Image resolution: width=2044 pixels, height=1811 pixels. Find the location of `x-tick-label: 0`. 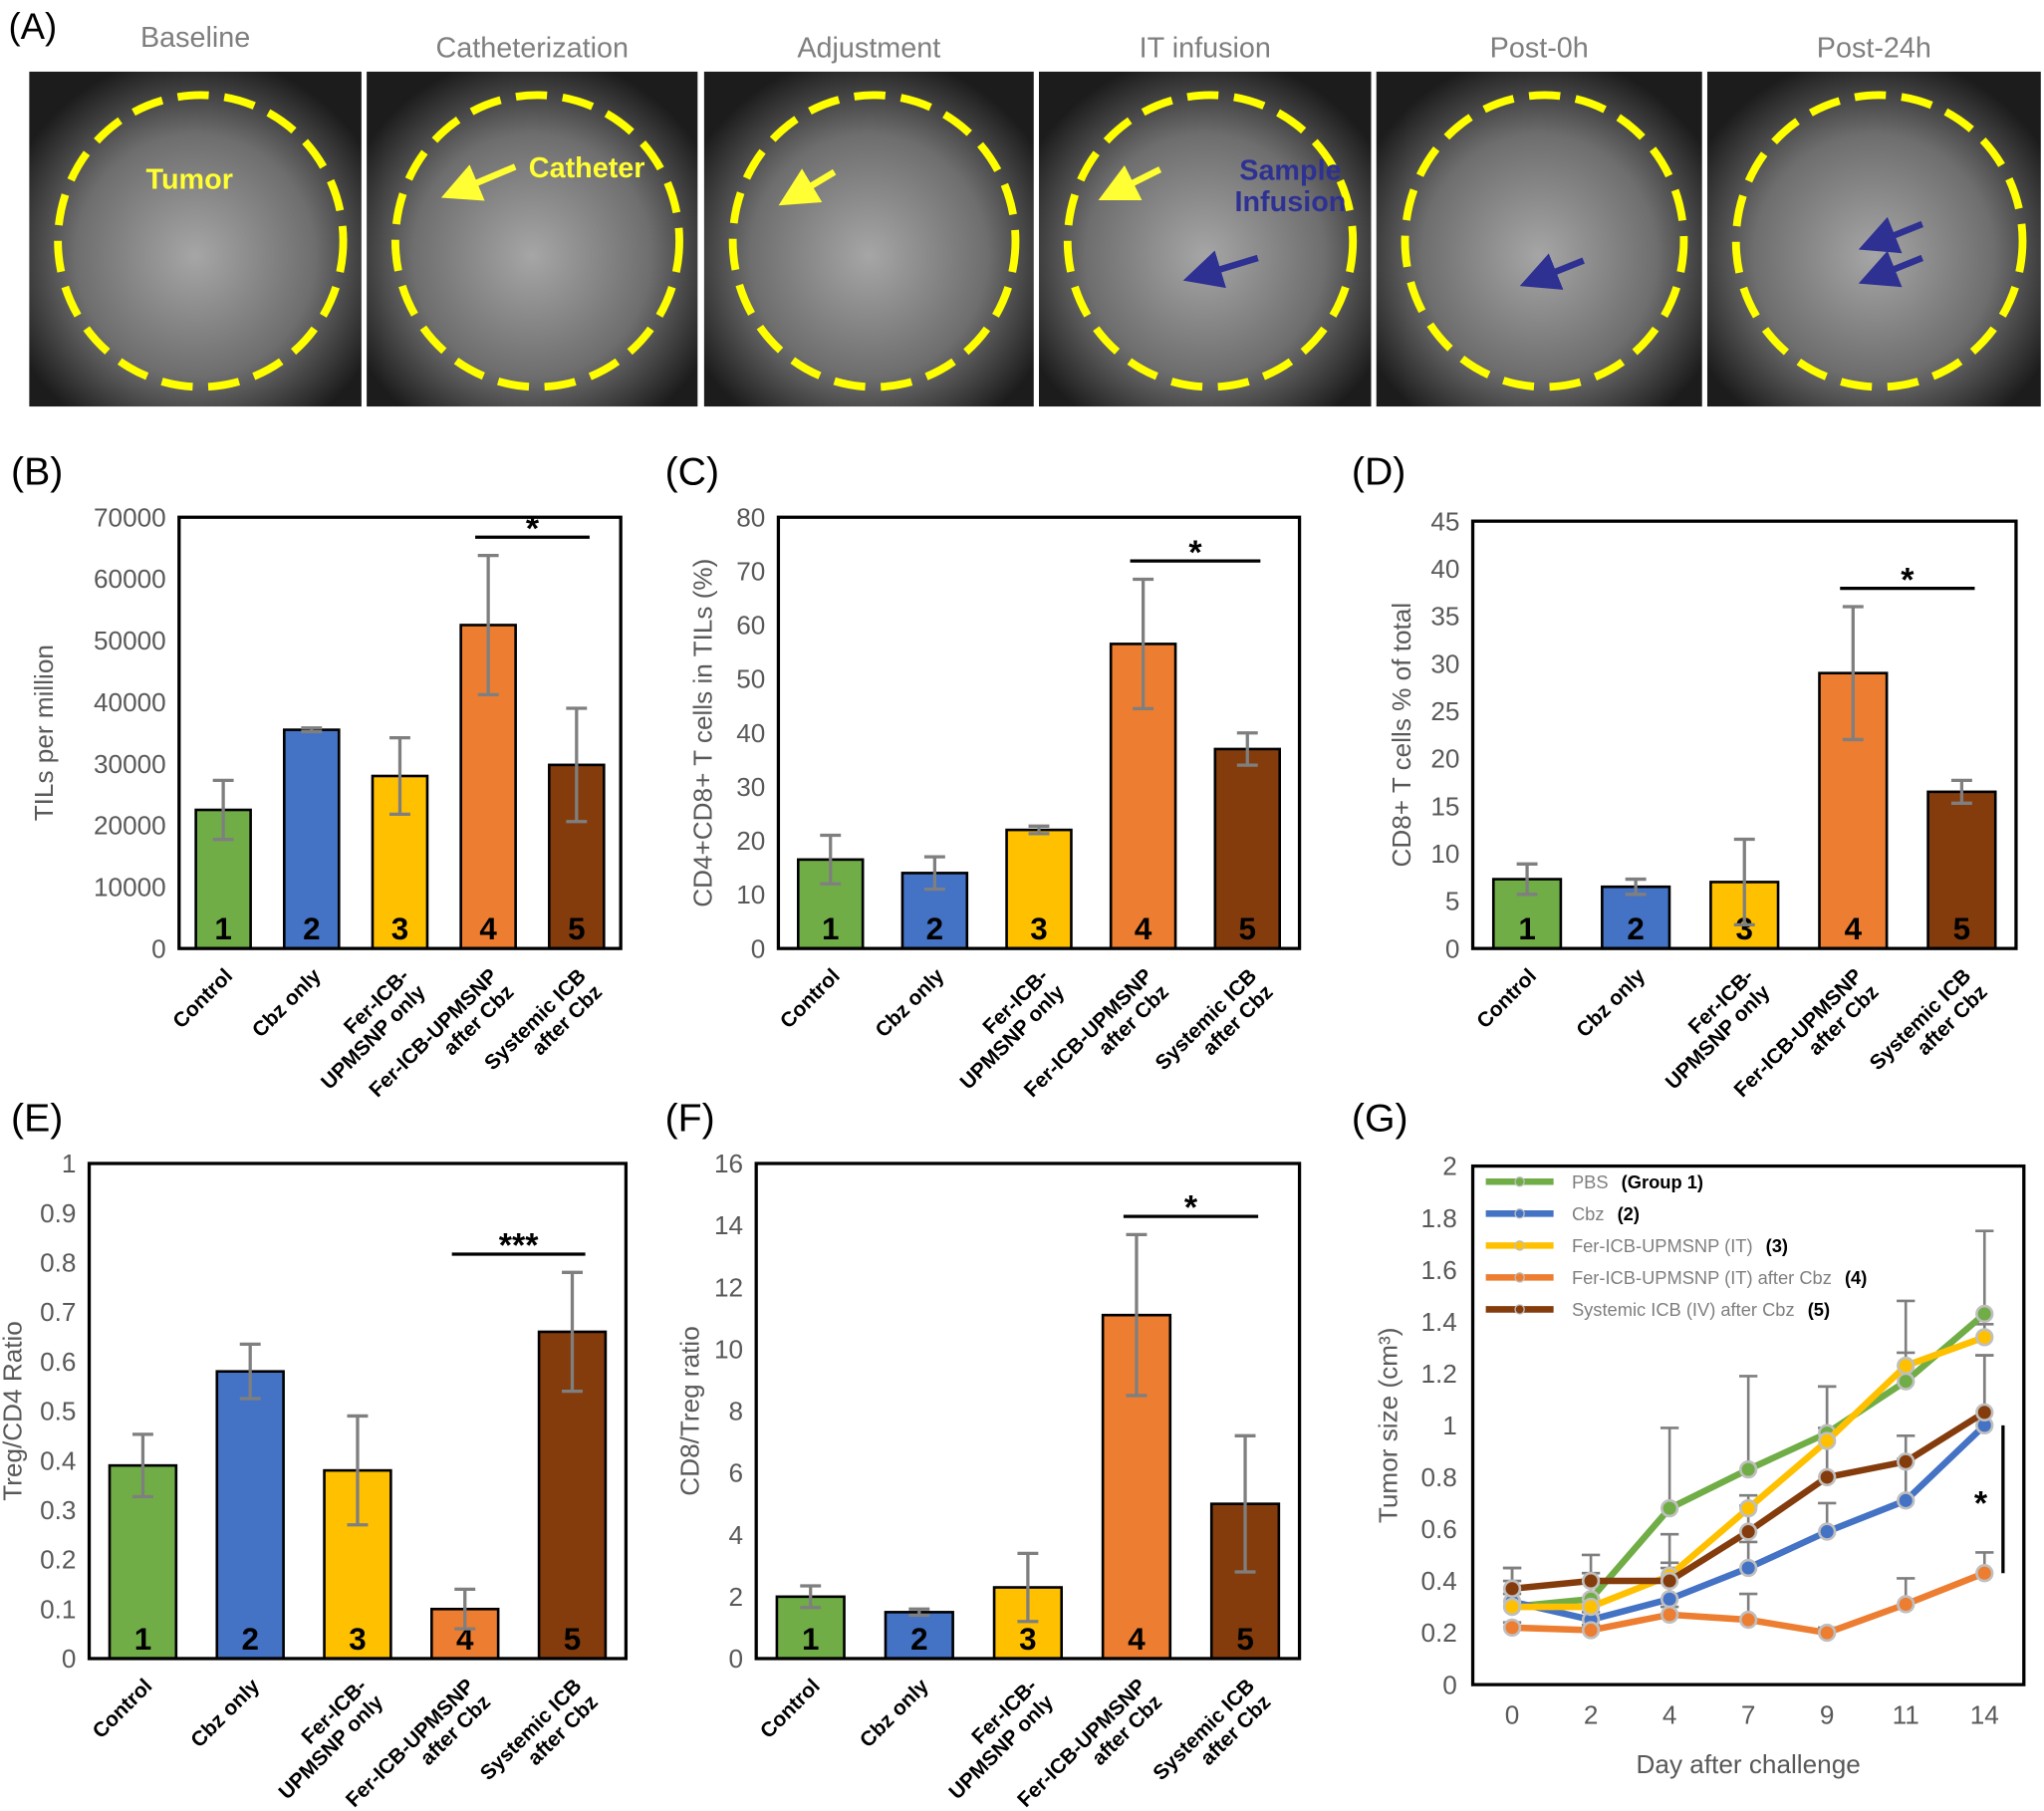

x-tick-label: 0 is located at coordinates (1513, 1714).